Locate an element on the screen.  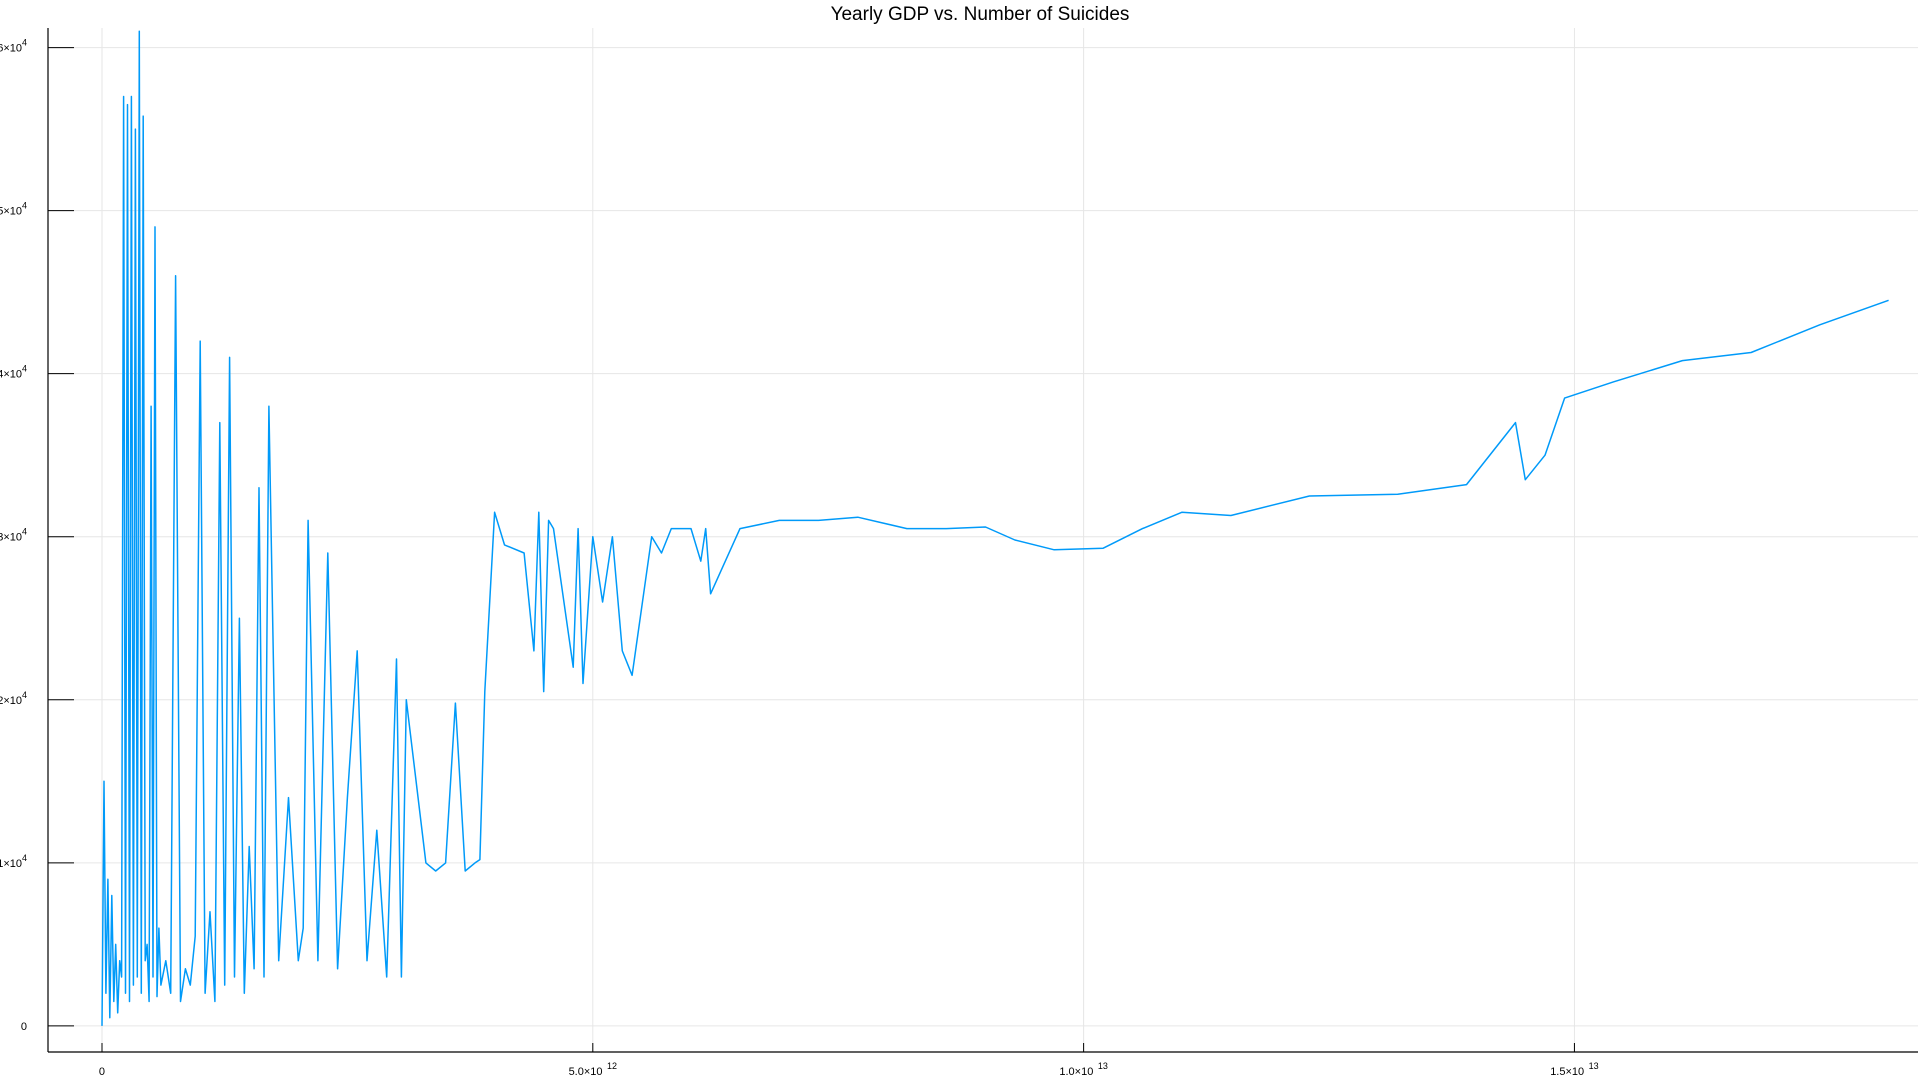
y-tick-label: 2×10⁴ is located at coordinates (13, 698).